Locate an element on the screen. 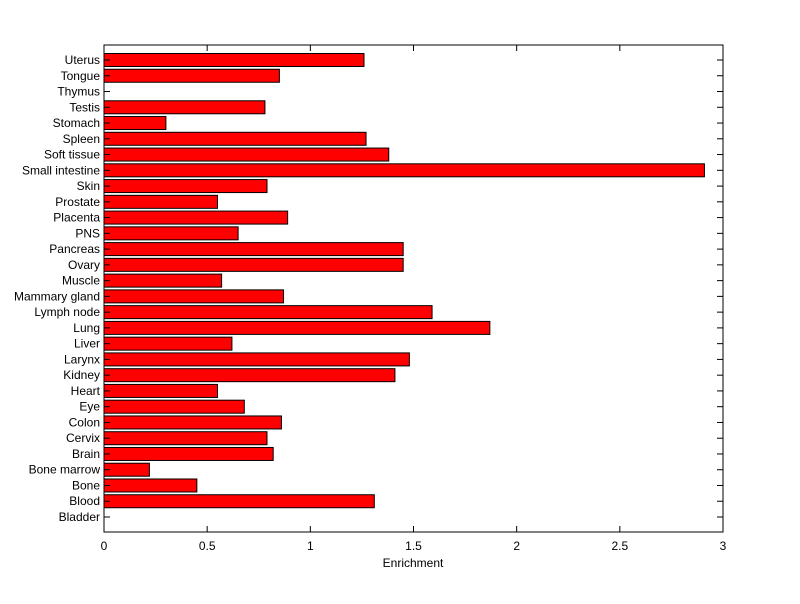  y-tick-label: Prostate is located at coordinates (77, 202).